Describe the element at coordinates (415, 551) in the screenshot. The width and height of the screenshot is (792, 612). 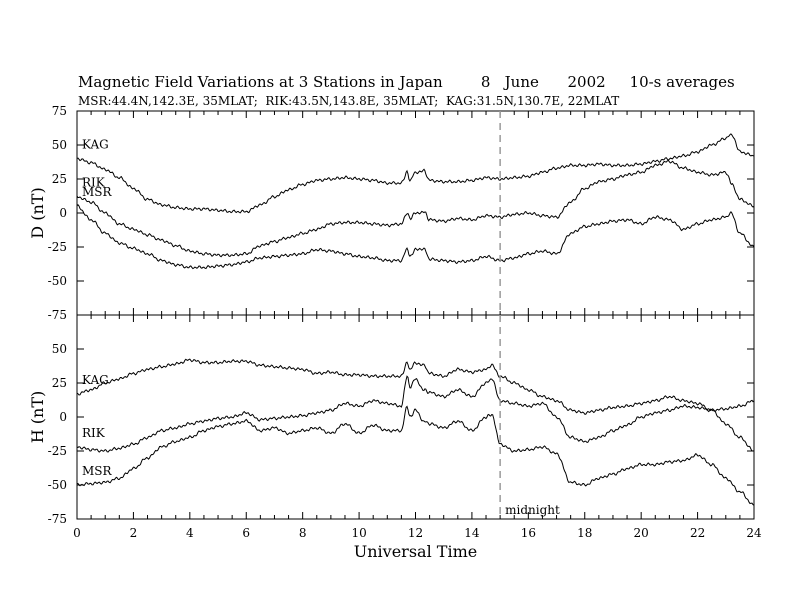
I see `x-axis-label: Universal Time` at that location.